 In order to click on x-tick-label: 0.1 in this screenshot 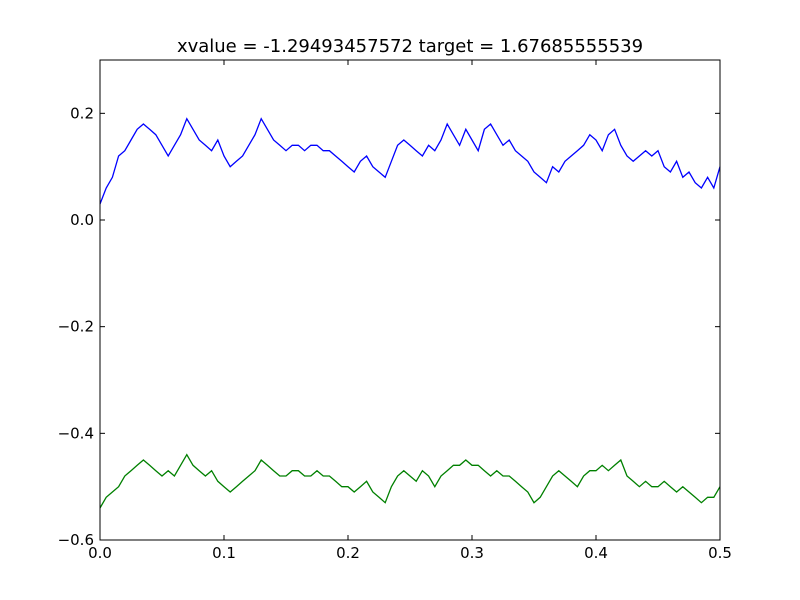, I will do `click(224, 553)`.